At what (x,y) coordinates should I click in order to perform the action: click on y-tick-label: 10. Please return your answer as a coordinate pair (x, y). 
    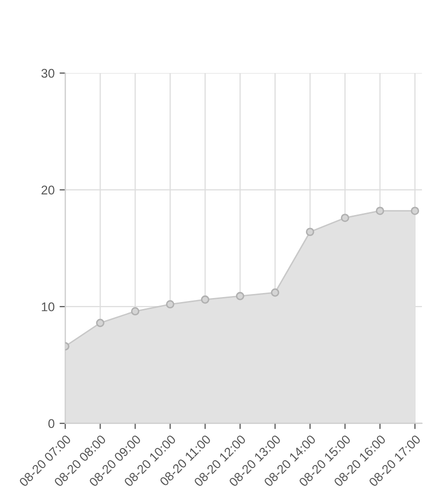
    Looking at the image, I should click on (48, 307).